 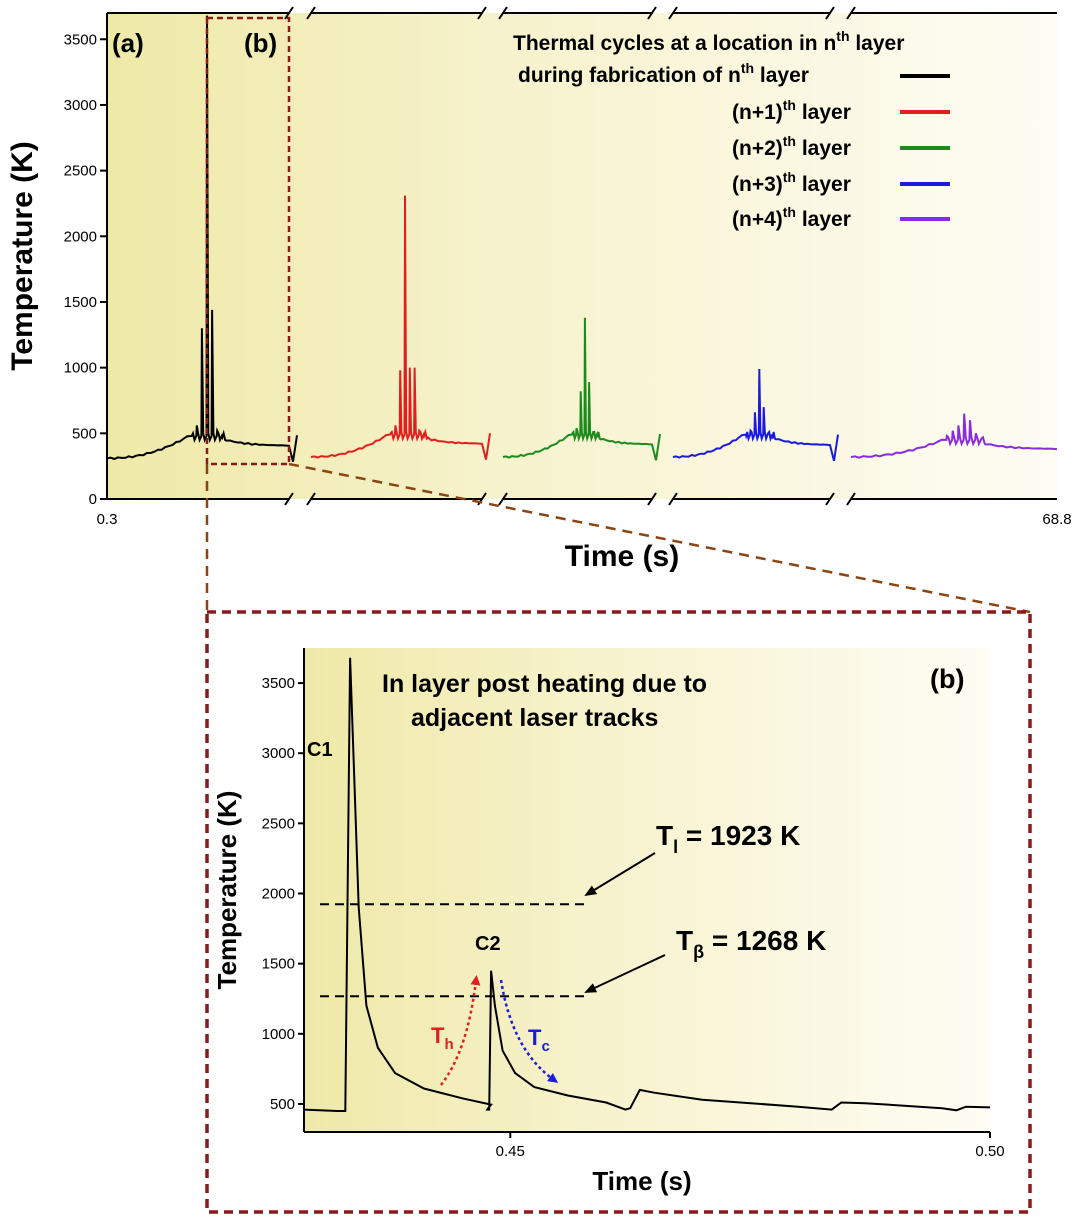 I want to click on panel-b-y-tick-label: 2000, so click(x=278, y=894).